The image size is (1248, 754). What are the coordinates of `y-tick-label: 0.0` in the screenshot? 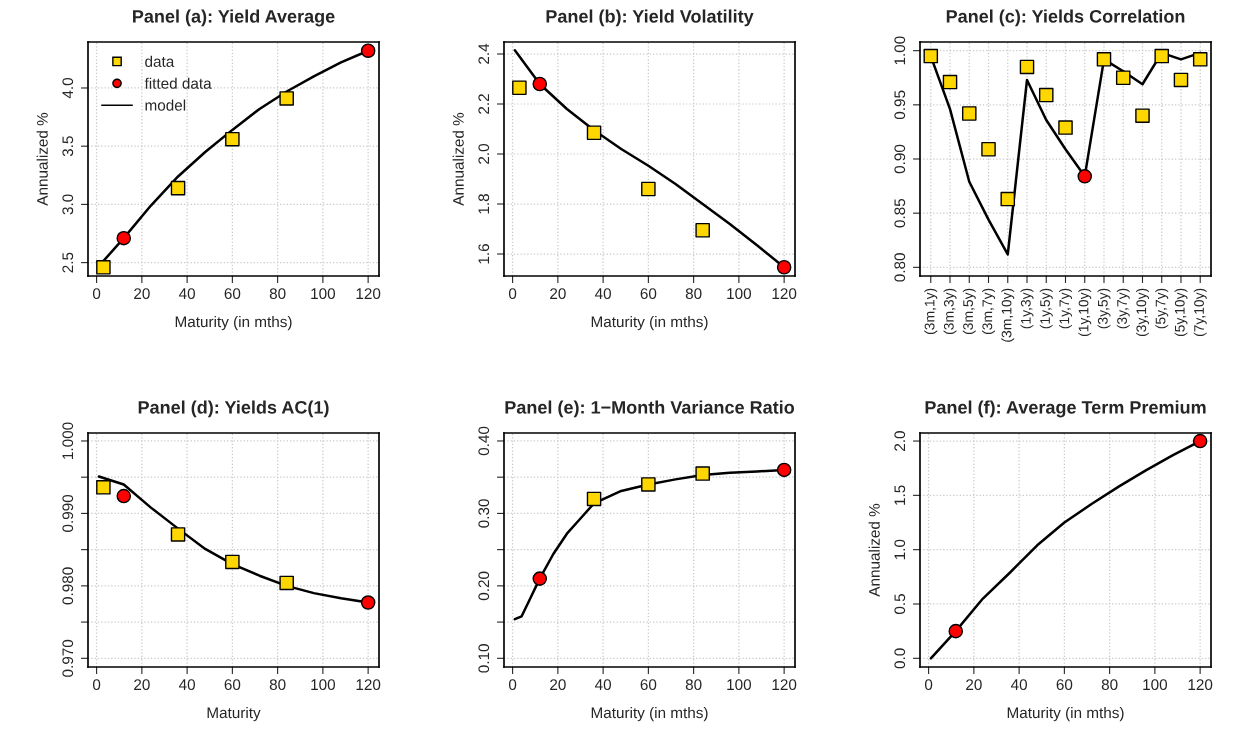 It's located at (900, 658).